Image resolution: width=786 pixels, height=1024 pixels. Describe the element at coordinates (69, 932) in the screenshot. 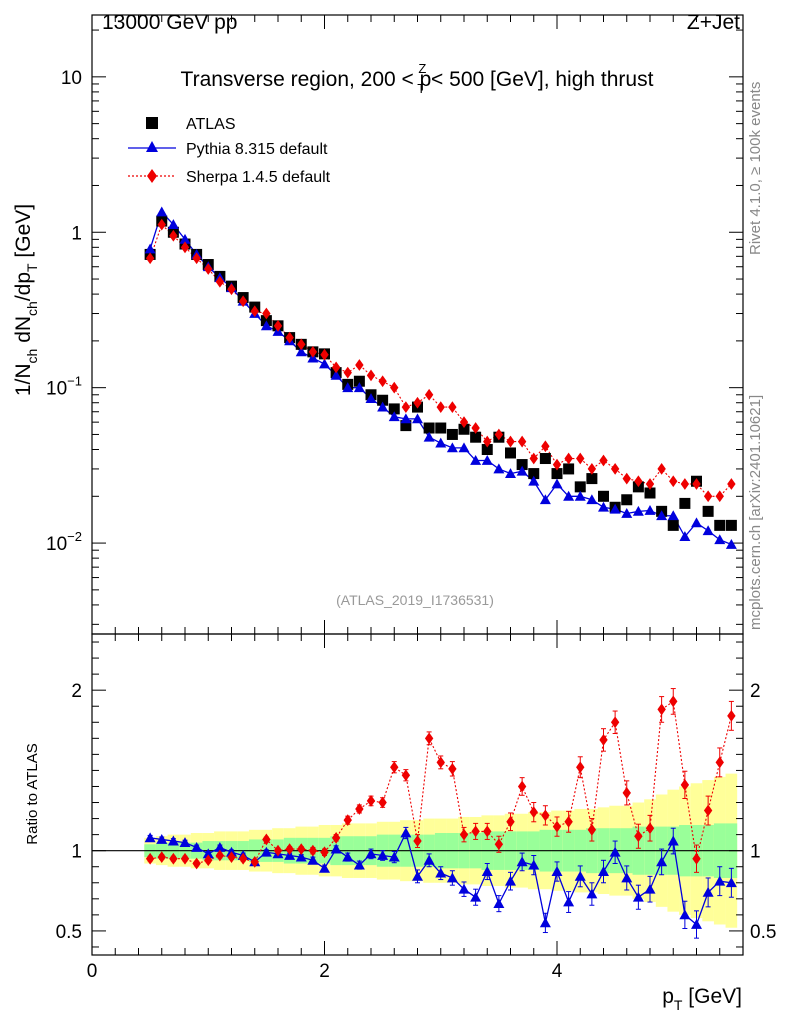

I see `ratio-tick-label-left: 0.5` at that location.